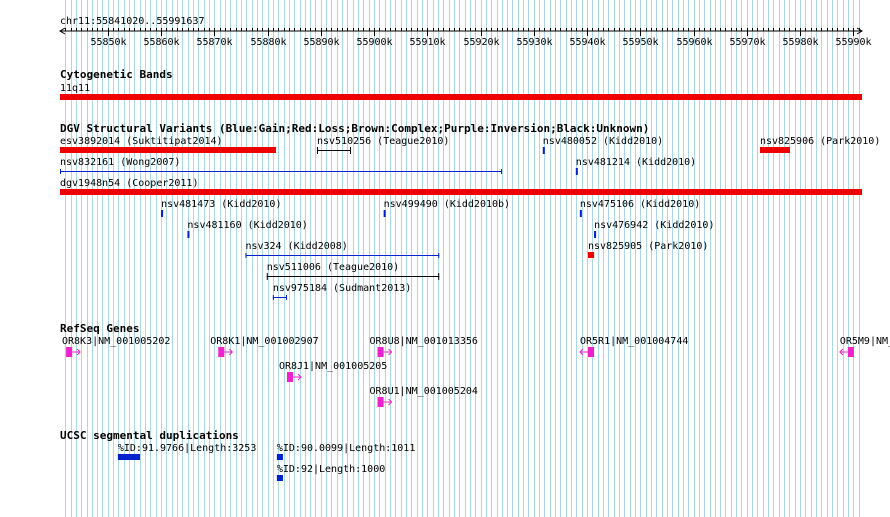  I want to click on ruler-tick-label: 55870k, so click(214, 42).